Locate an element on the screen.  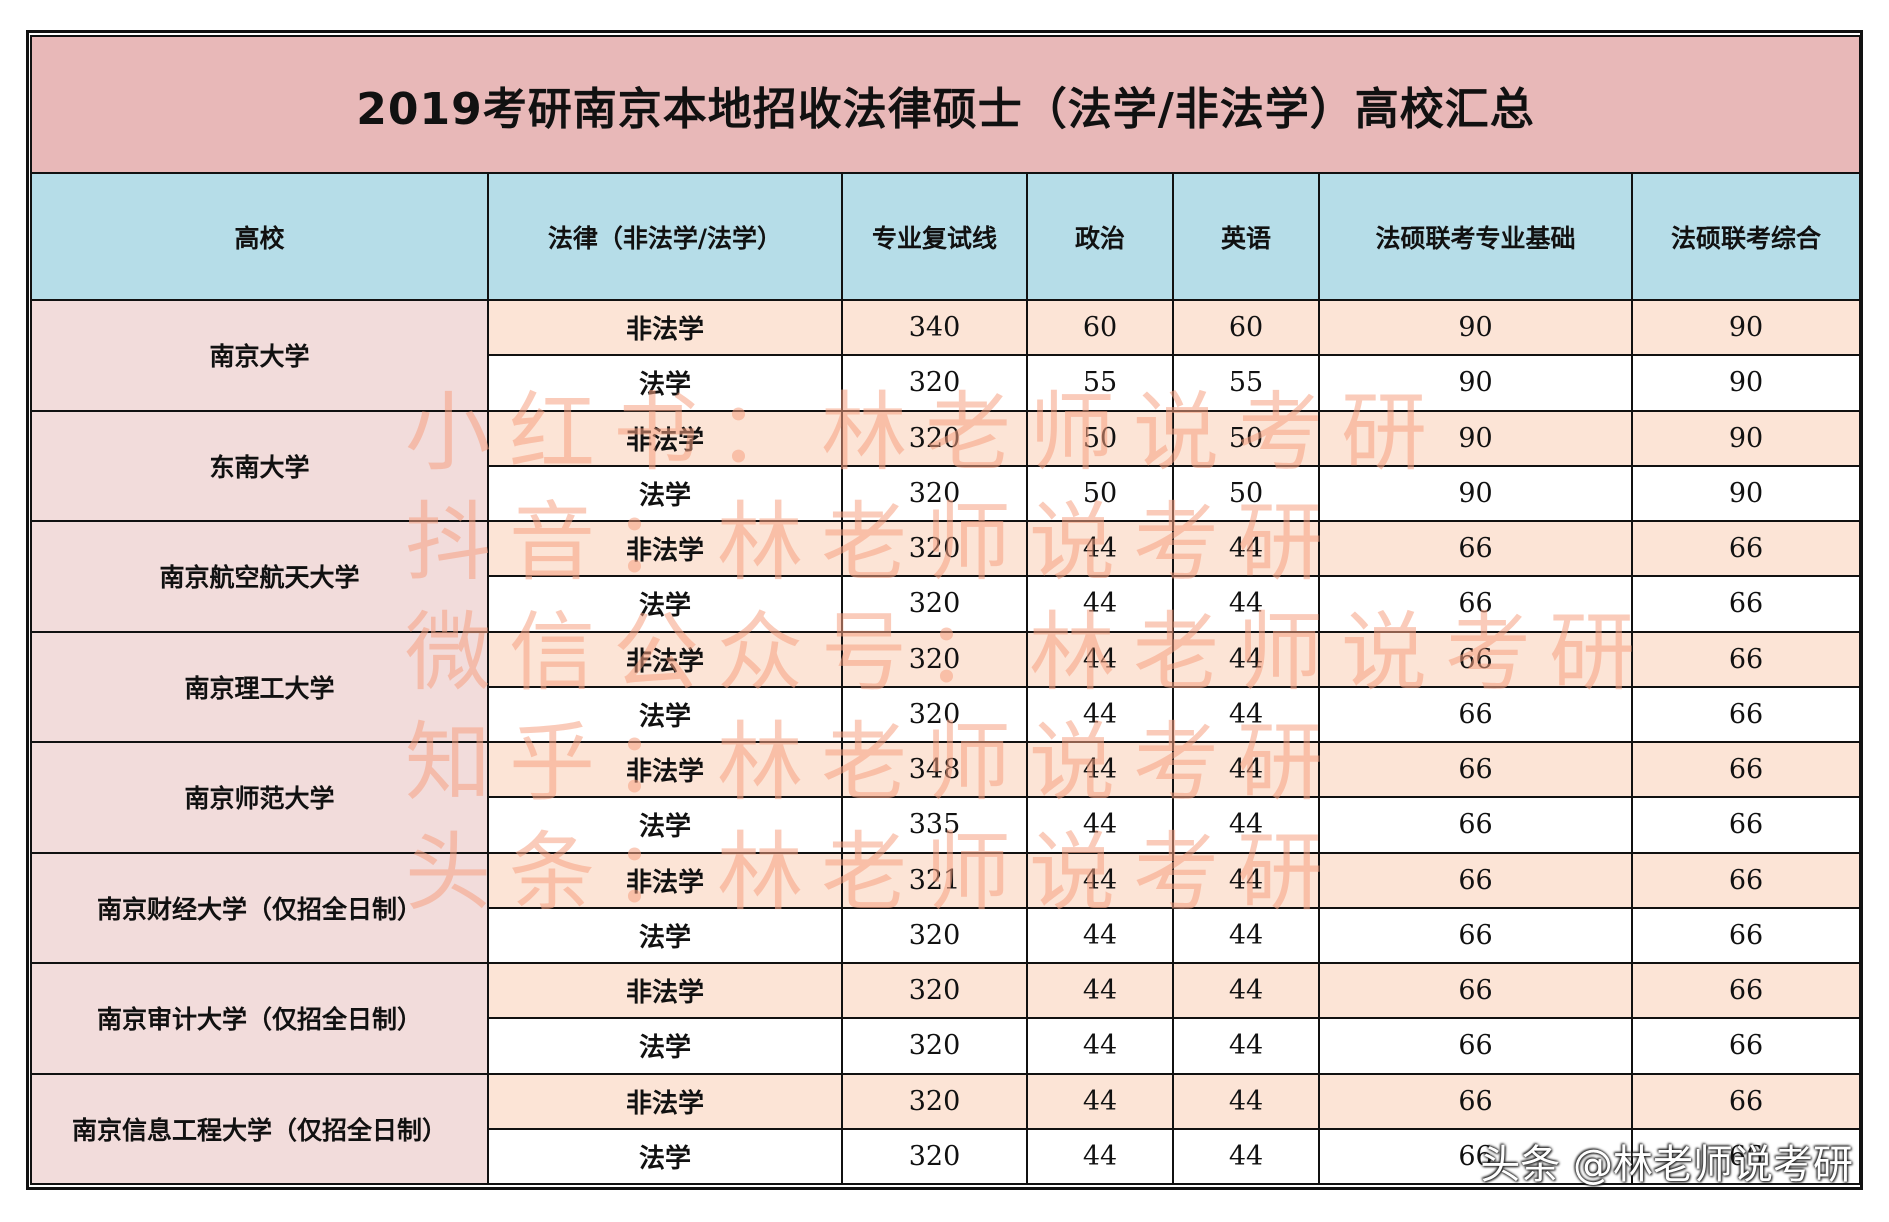
table-row: 南京大学 非法学 340 60 60 90 90 is located at coordinates (946, 355).